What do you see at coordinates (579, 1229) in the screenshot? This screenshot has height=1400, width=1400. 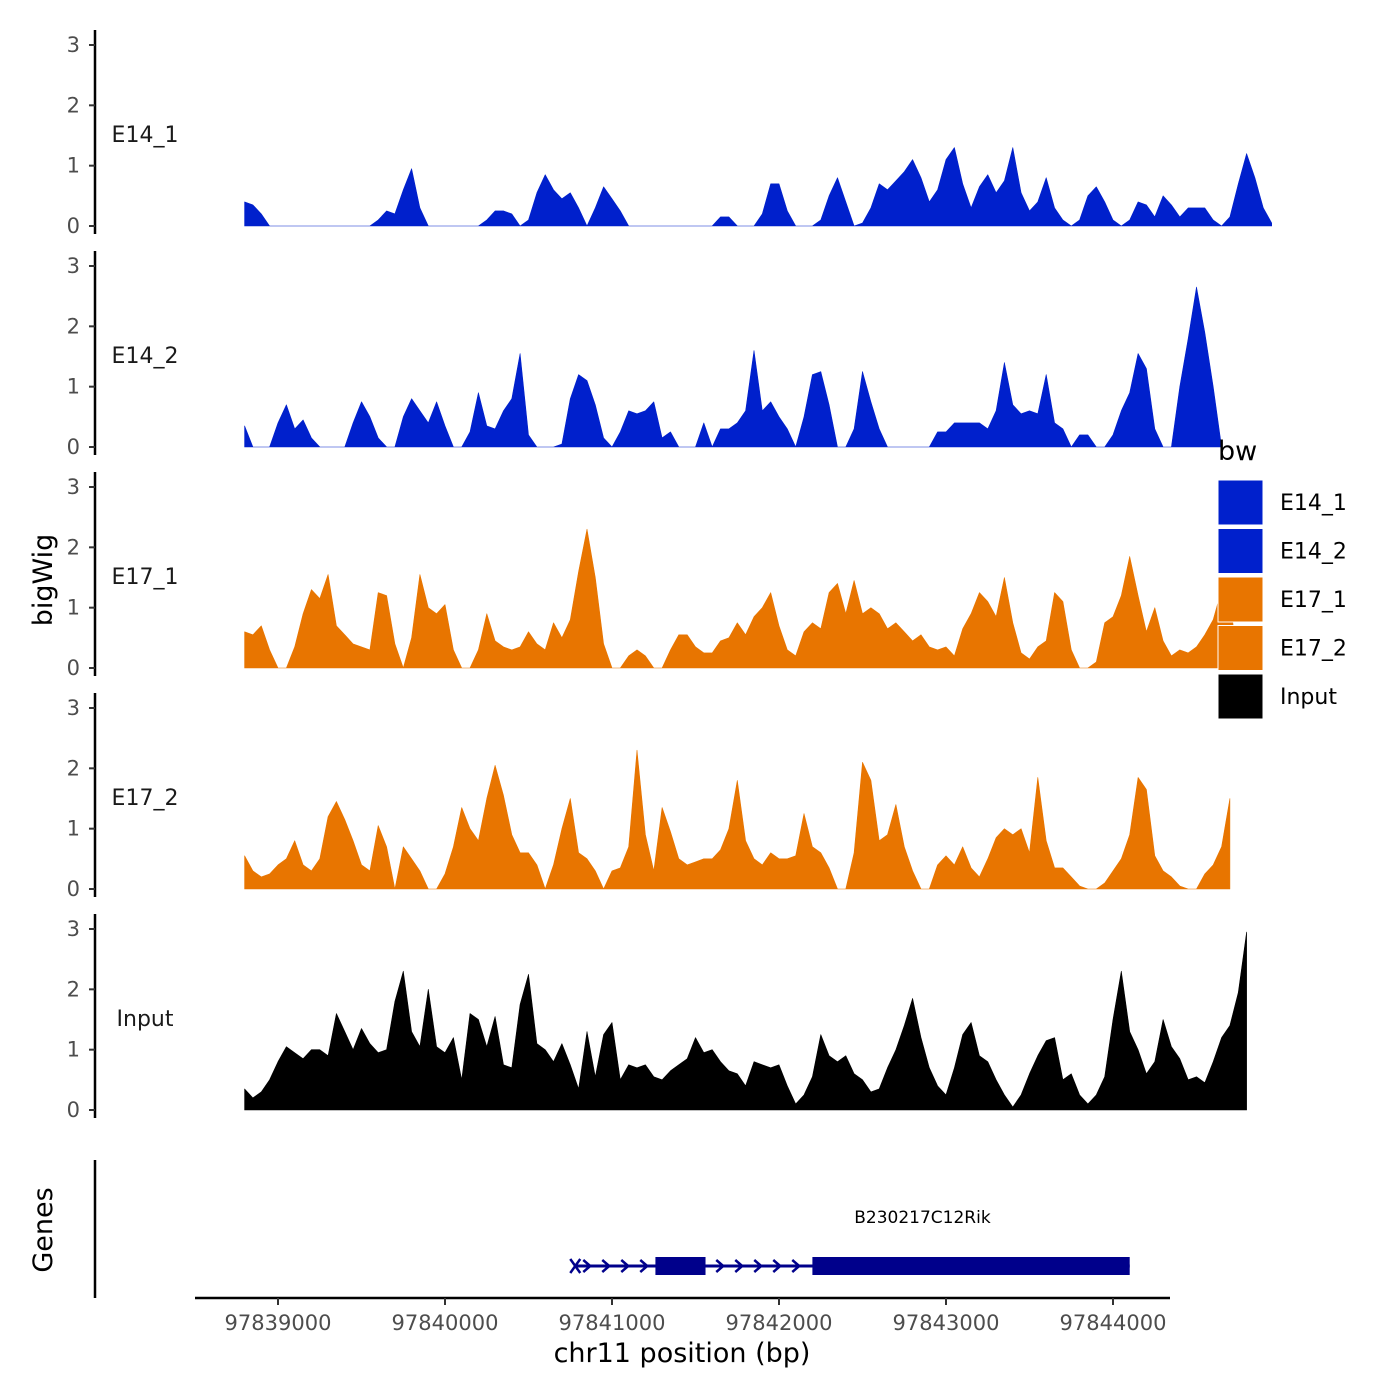 I see `gene-track: Genes B230217C12Rik` at bounding box center [579, 1229].